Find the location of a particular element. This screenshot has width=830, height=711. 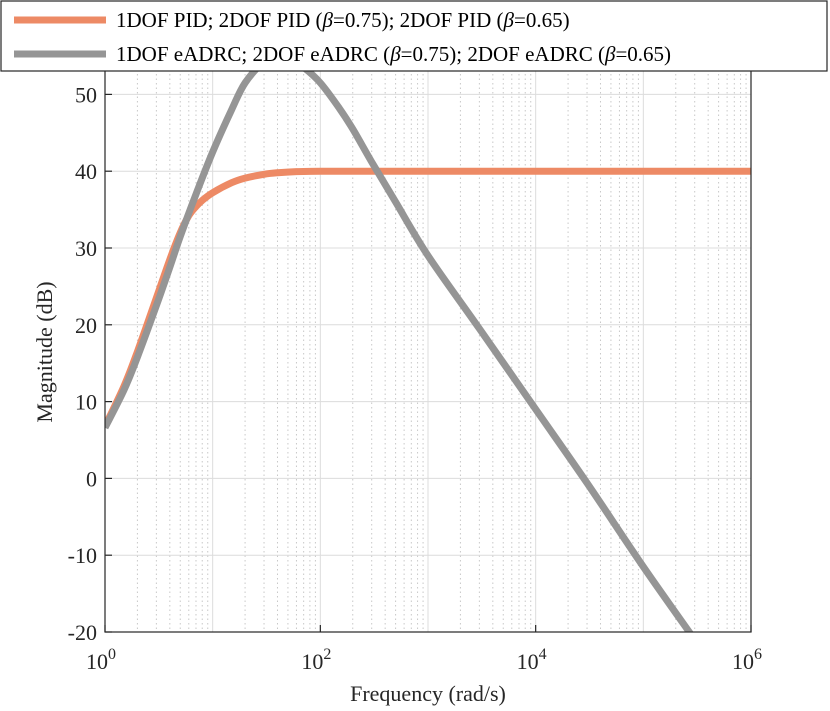

y-axis-ticks: -20 -10 0 10 20 30 40 50 is located at coordinates (90, 363).